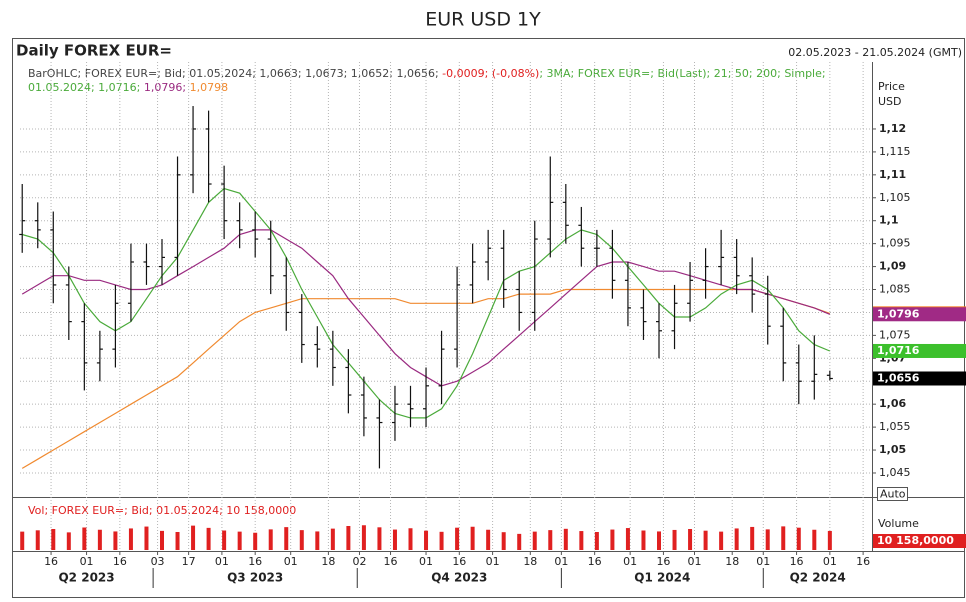  Describe the element at coordinates (359, 561) in the screenshot. I see `x-tick-label: 02` at that location.